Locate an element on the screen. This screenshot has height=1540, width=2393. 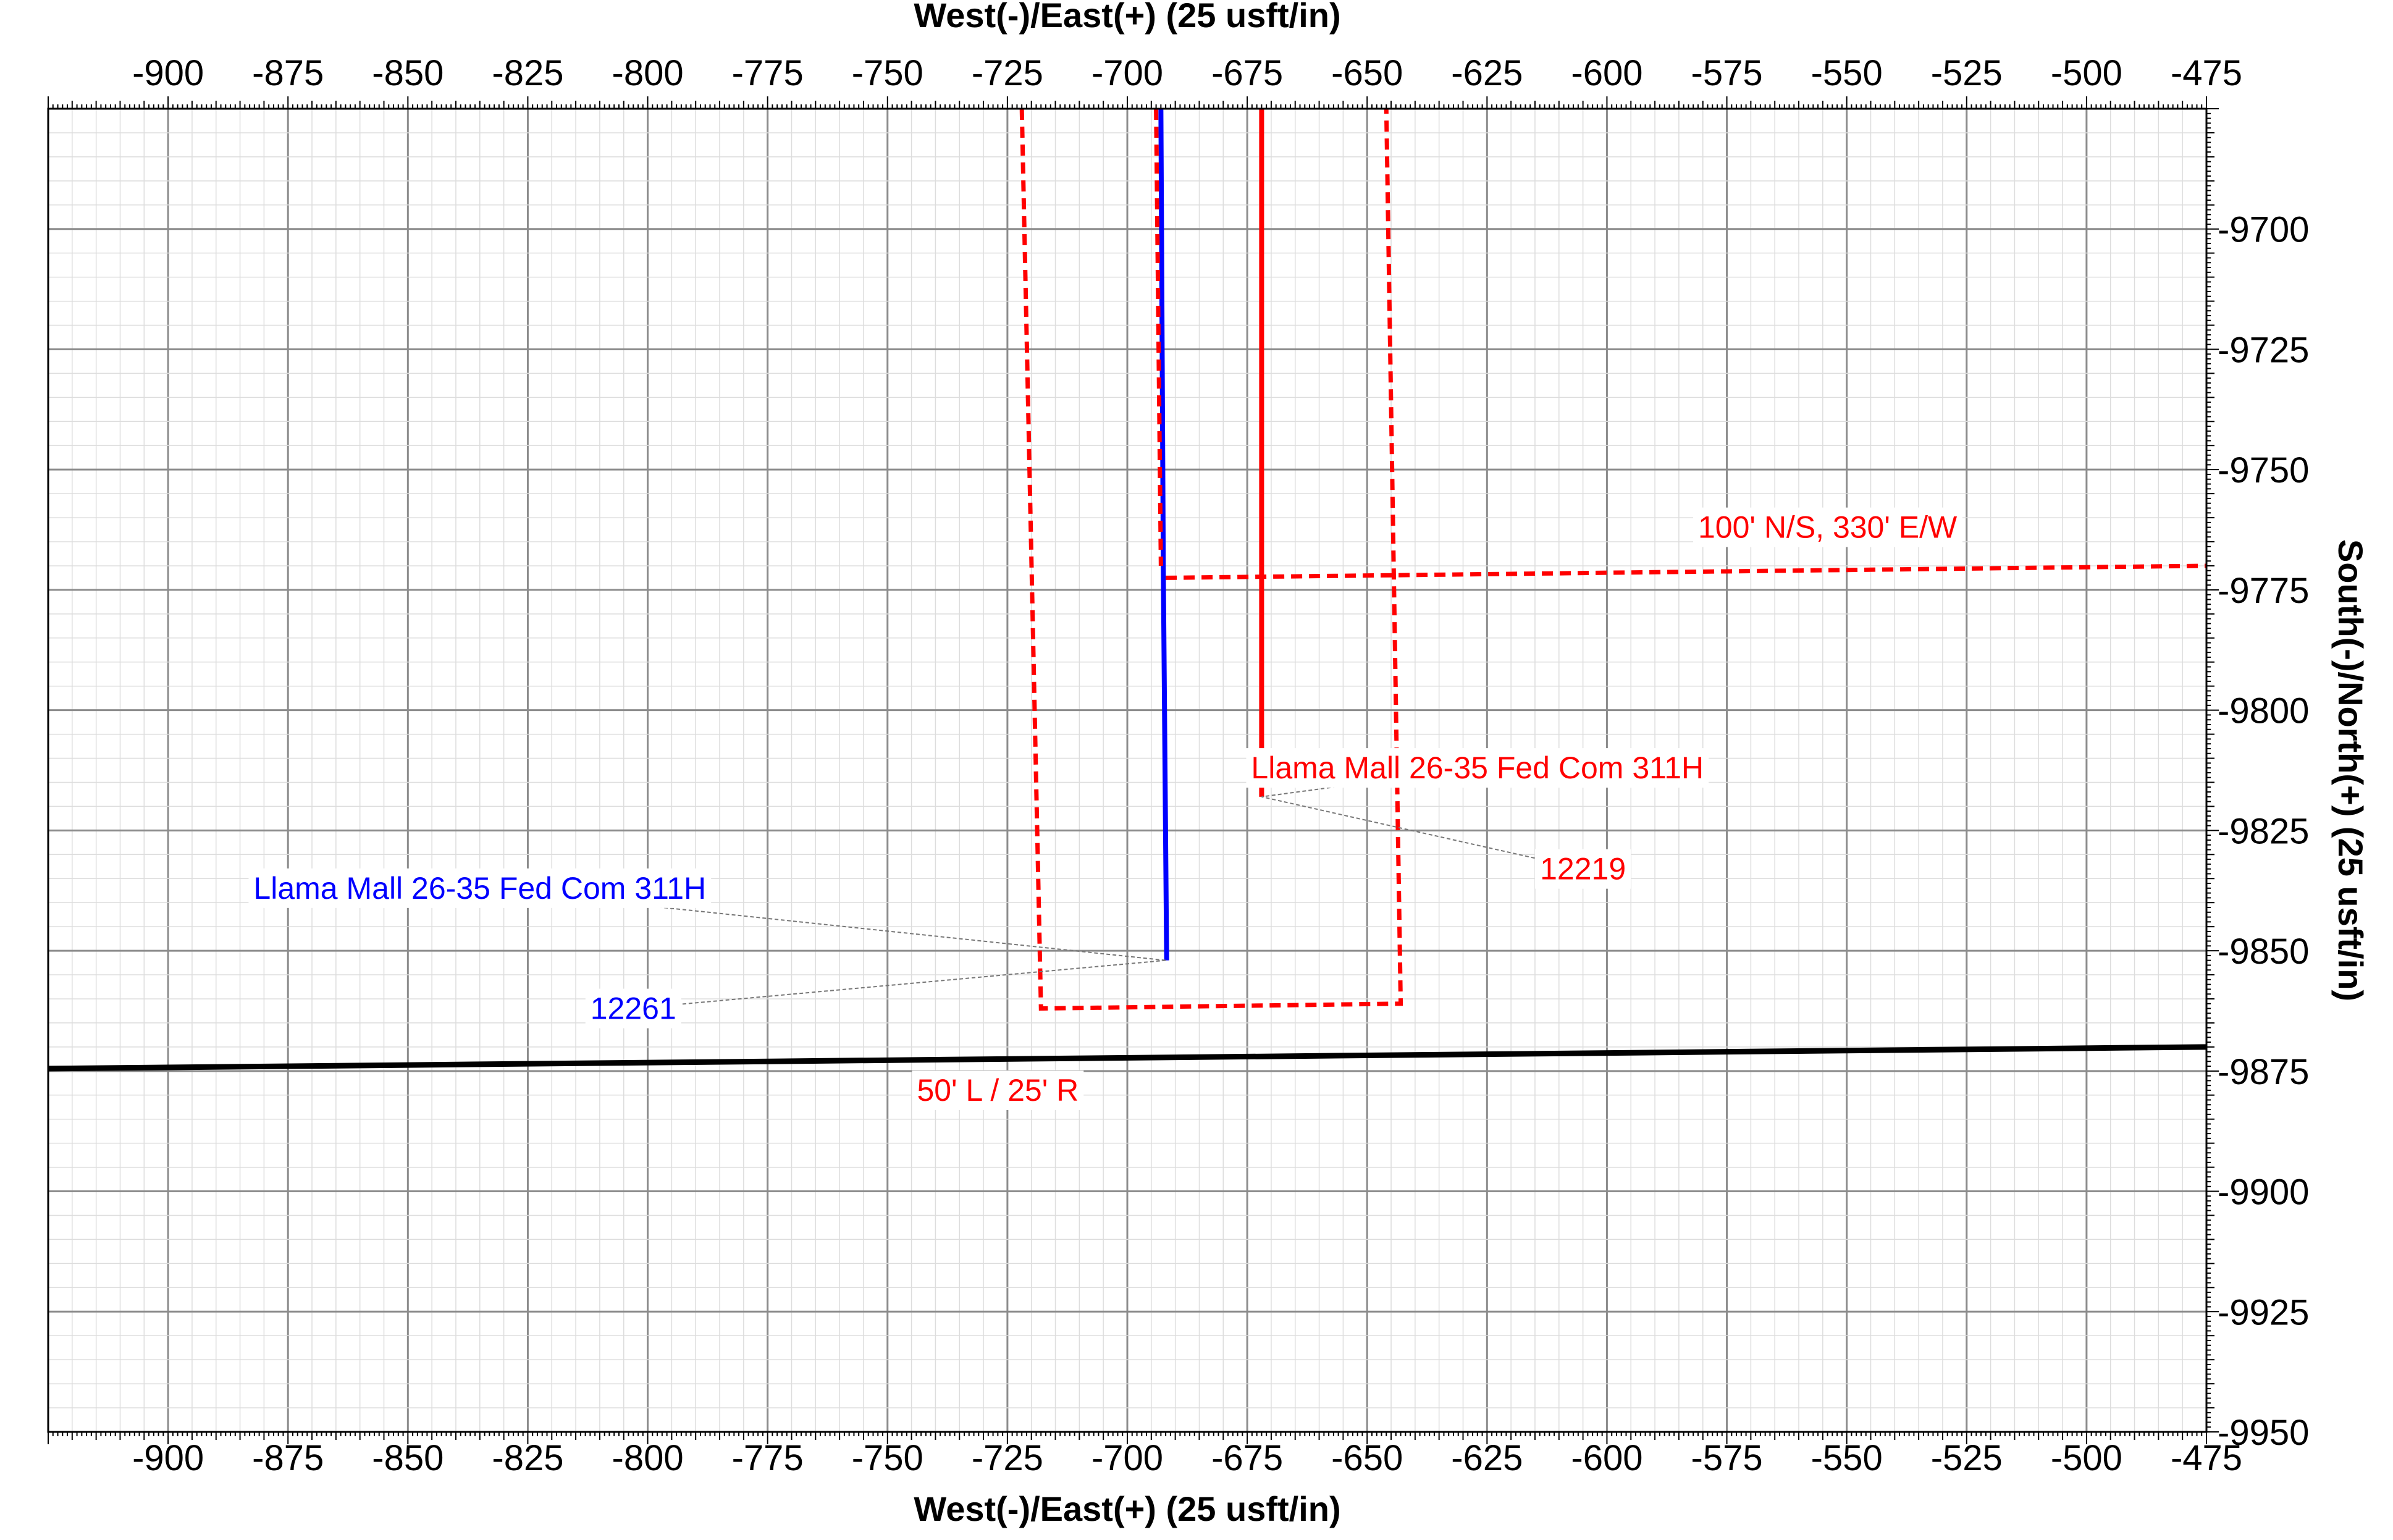
annotation-planned-md: 12219 is located at coordinates (1583, 869).